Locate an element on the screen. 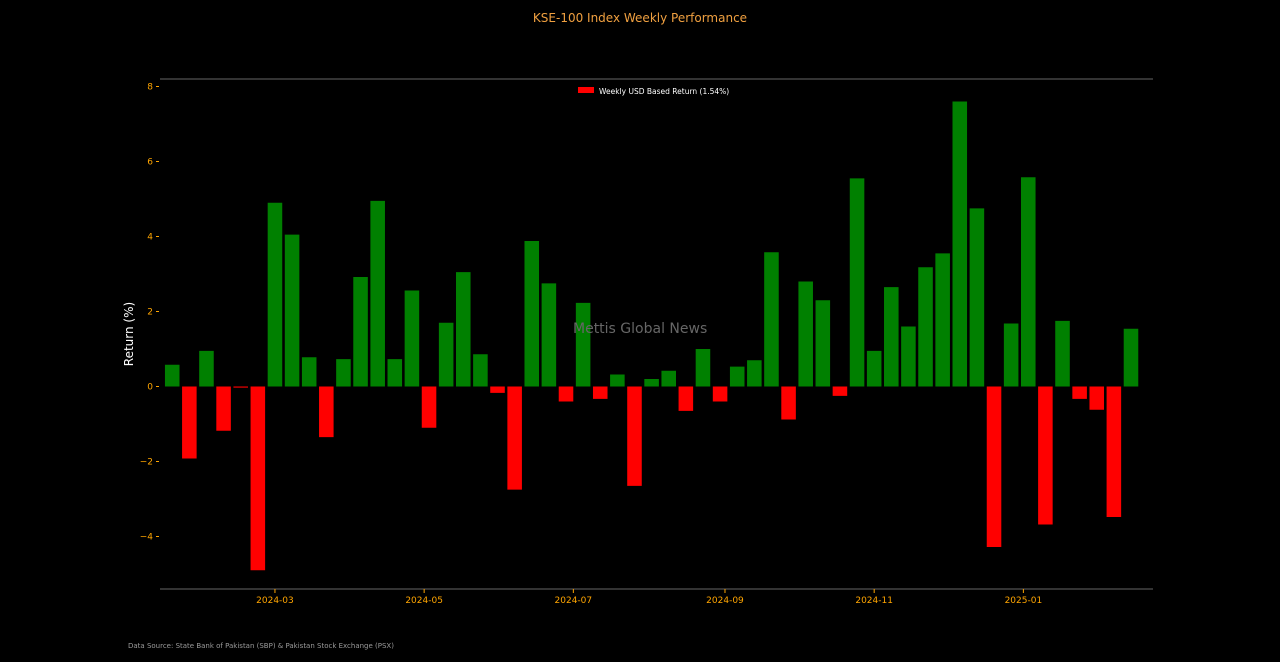  legend: Weekly USD Based Return (1.54%) is located at coordinates (653, 91).